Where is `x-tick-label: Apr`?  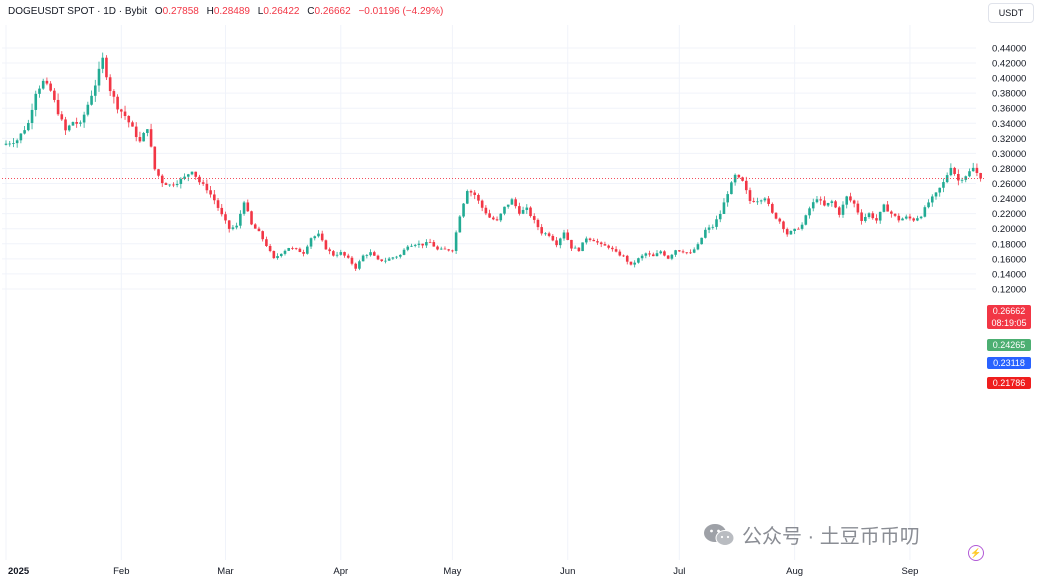
x-tick-label: Apr is located at coordinates (340, 571).